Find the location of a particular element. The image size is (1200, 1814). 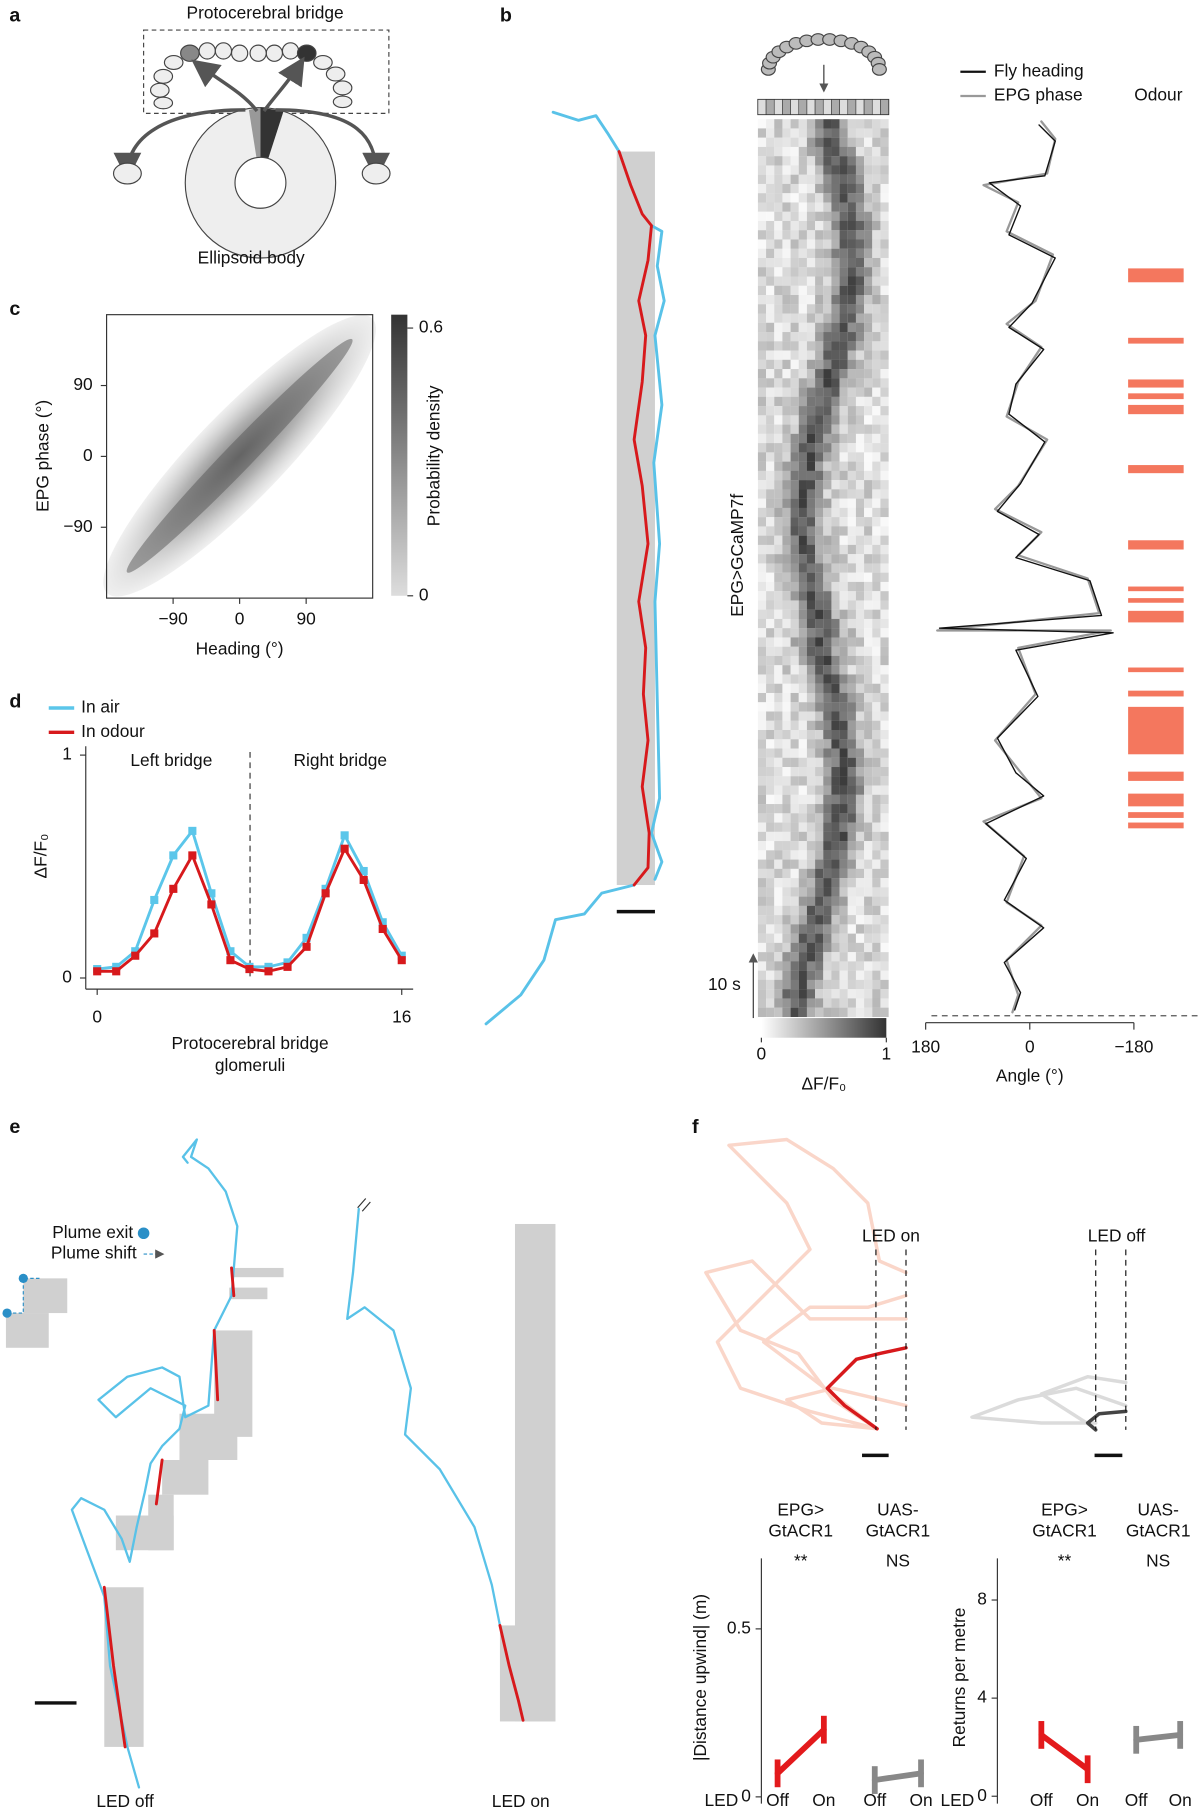

tick-label: −180 is located at coordinates (1133, 1047).